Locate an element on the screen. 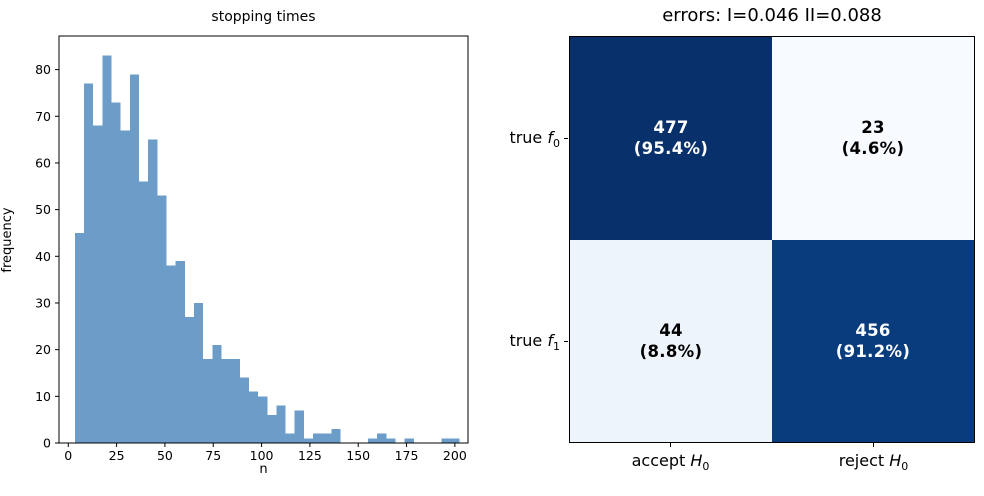  y-tick-label: 50 is located at coordinates (43, 209).